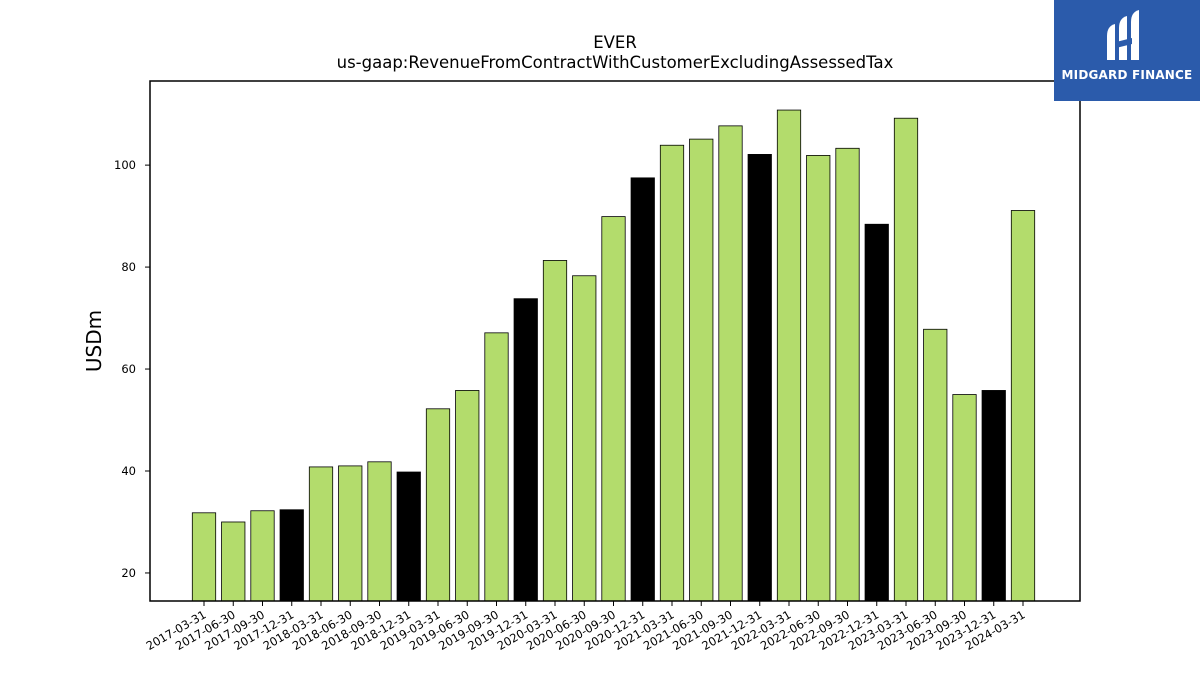 This screenshot has height=675, width=1200. Describe the element at coordinates (128, 369) in the screenshot. I see `y-tick-label: 60` at that location.